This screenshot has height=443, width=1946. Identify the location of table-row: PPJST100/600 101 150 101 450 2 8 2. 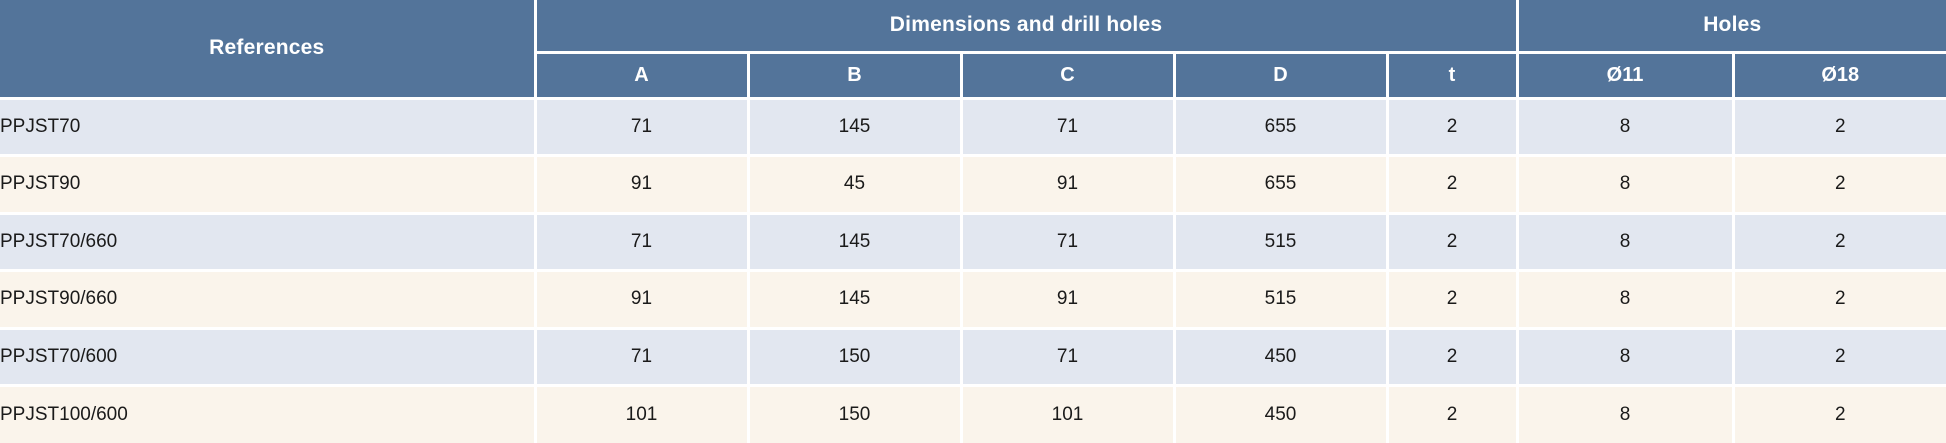
(973, 413).